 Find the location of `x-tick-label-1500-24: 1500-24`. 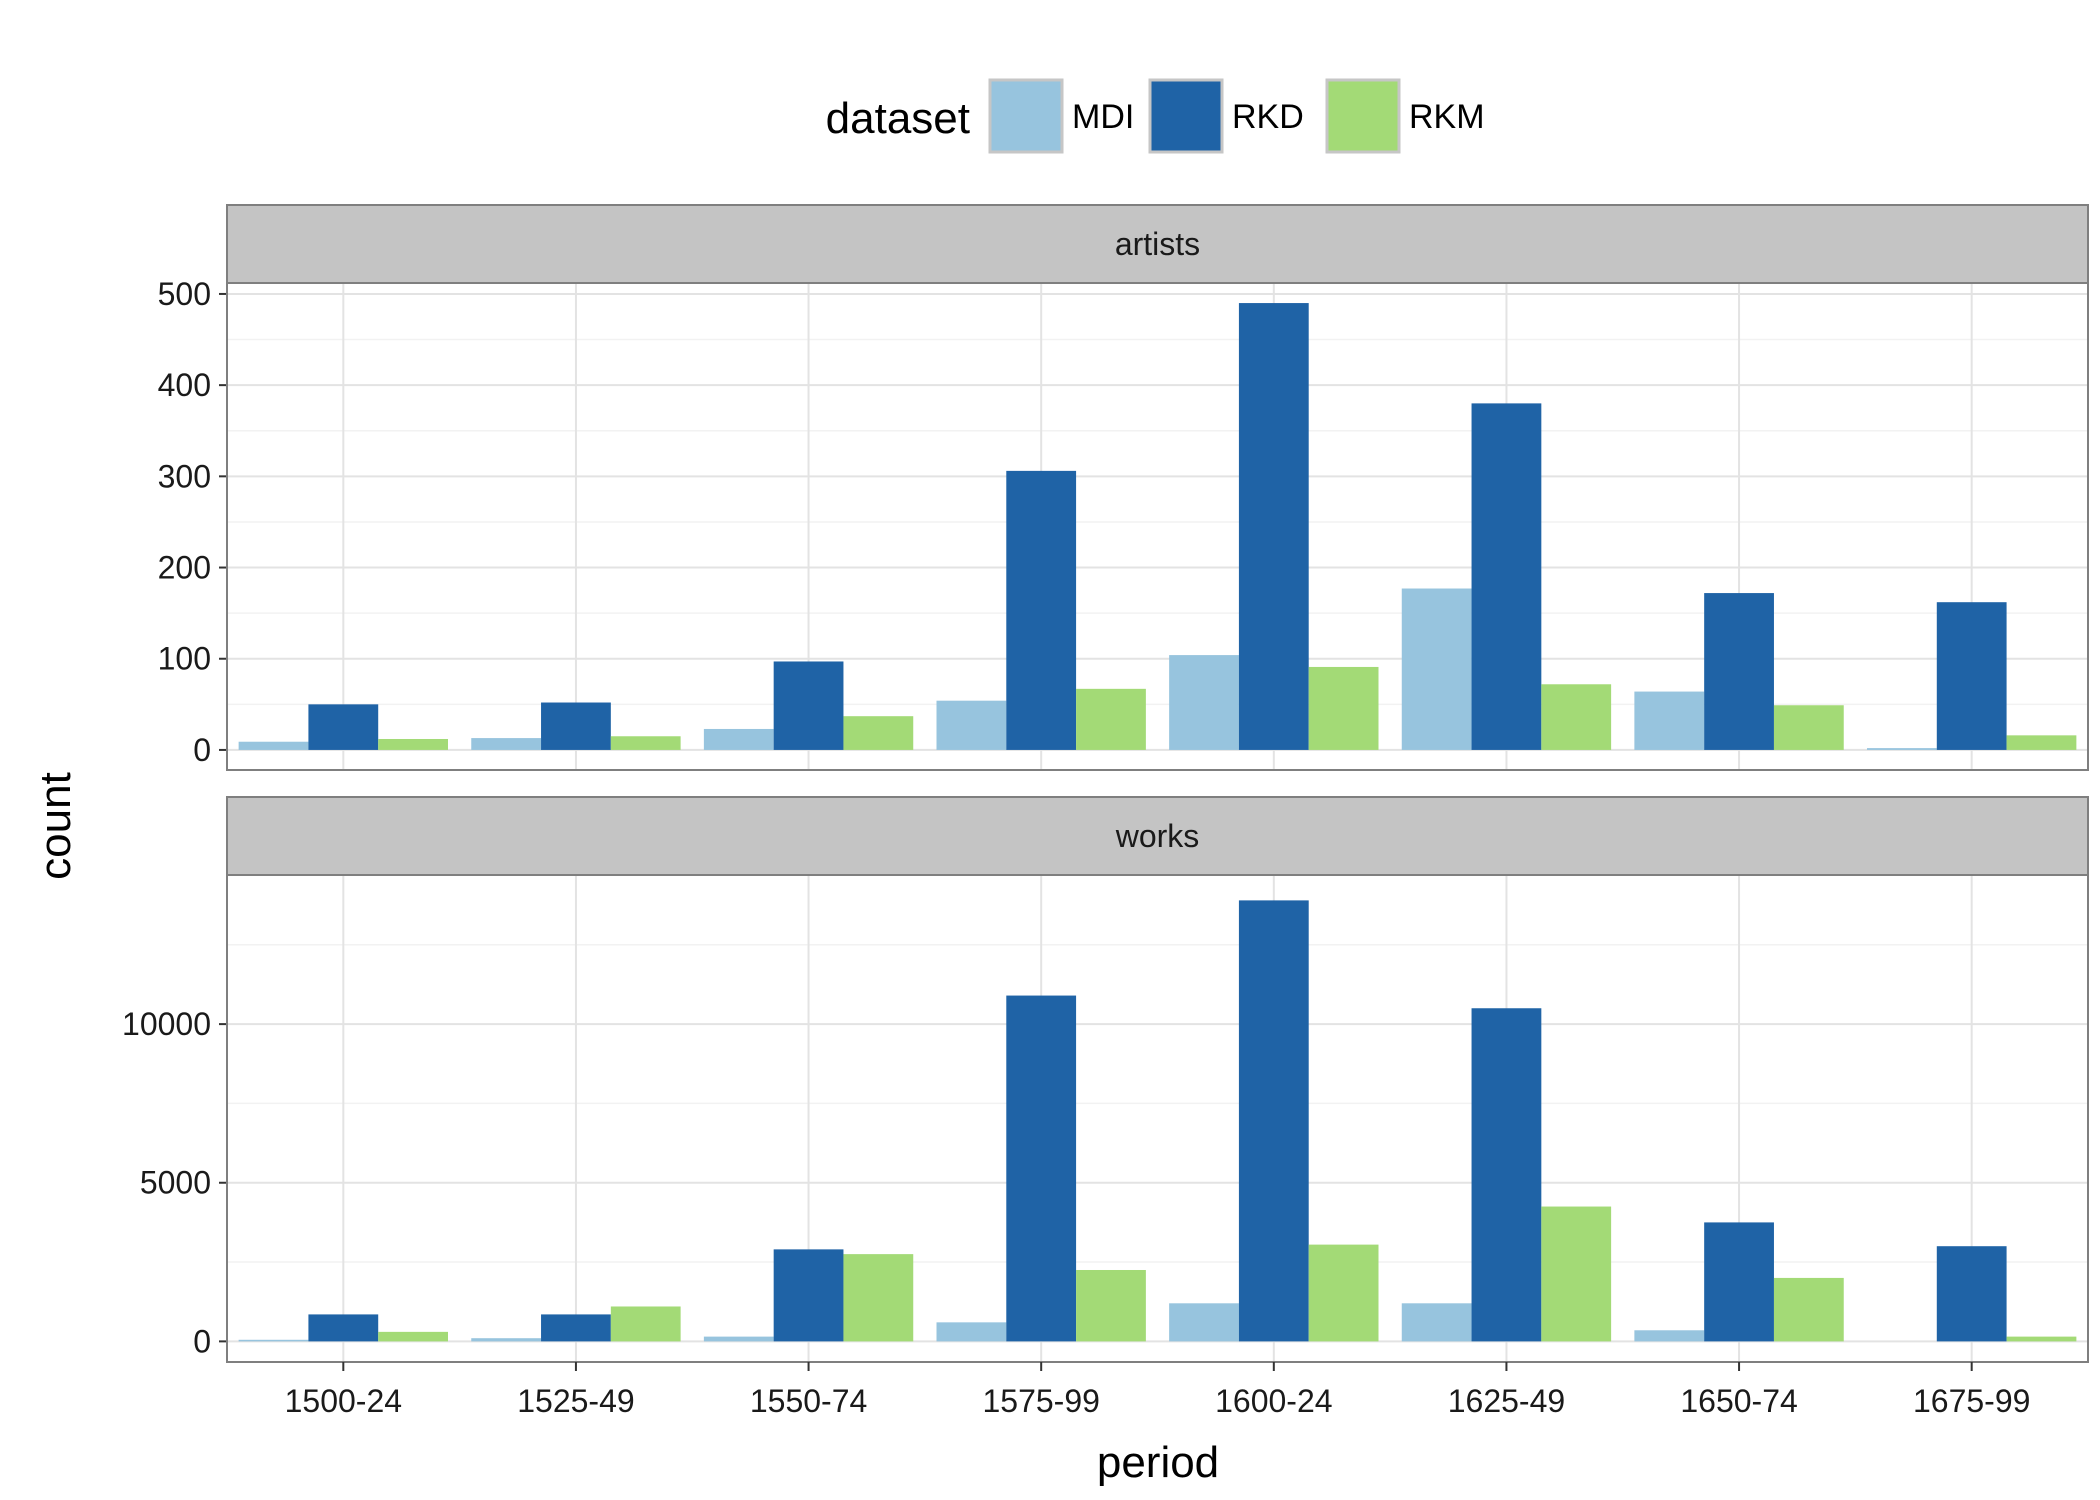

x-tick-label-1500-24: 1500-24 is located at coordinates (343, 1401).